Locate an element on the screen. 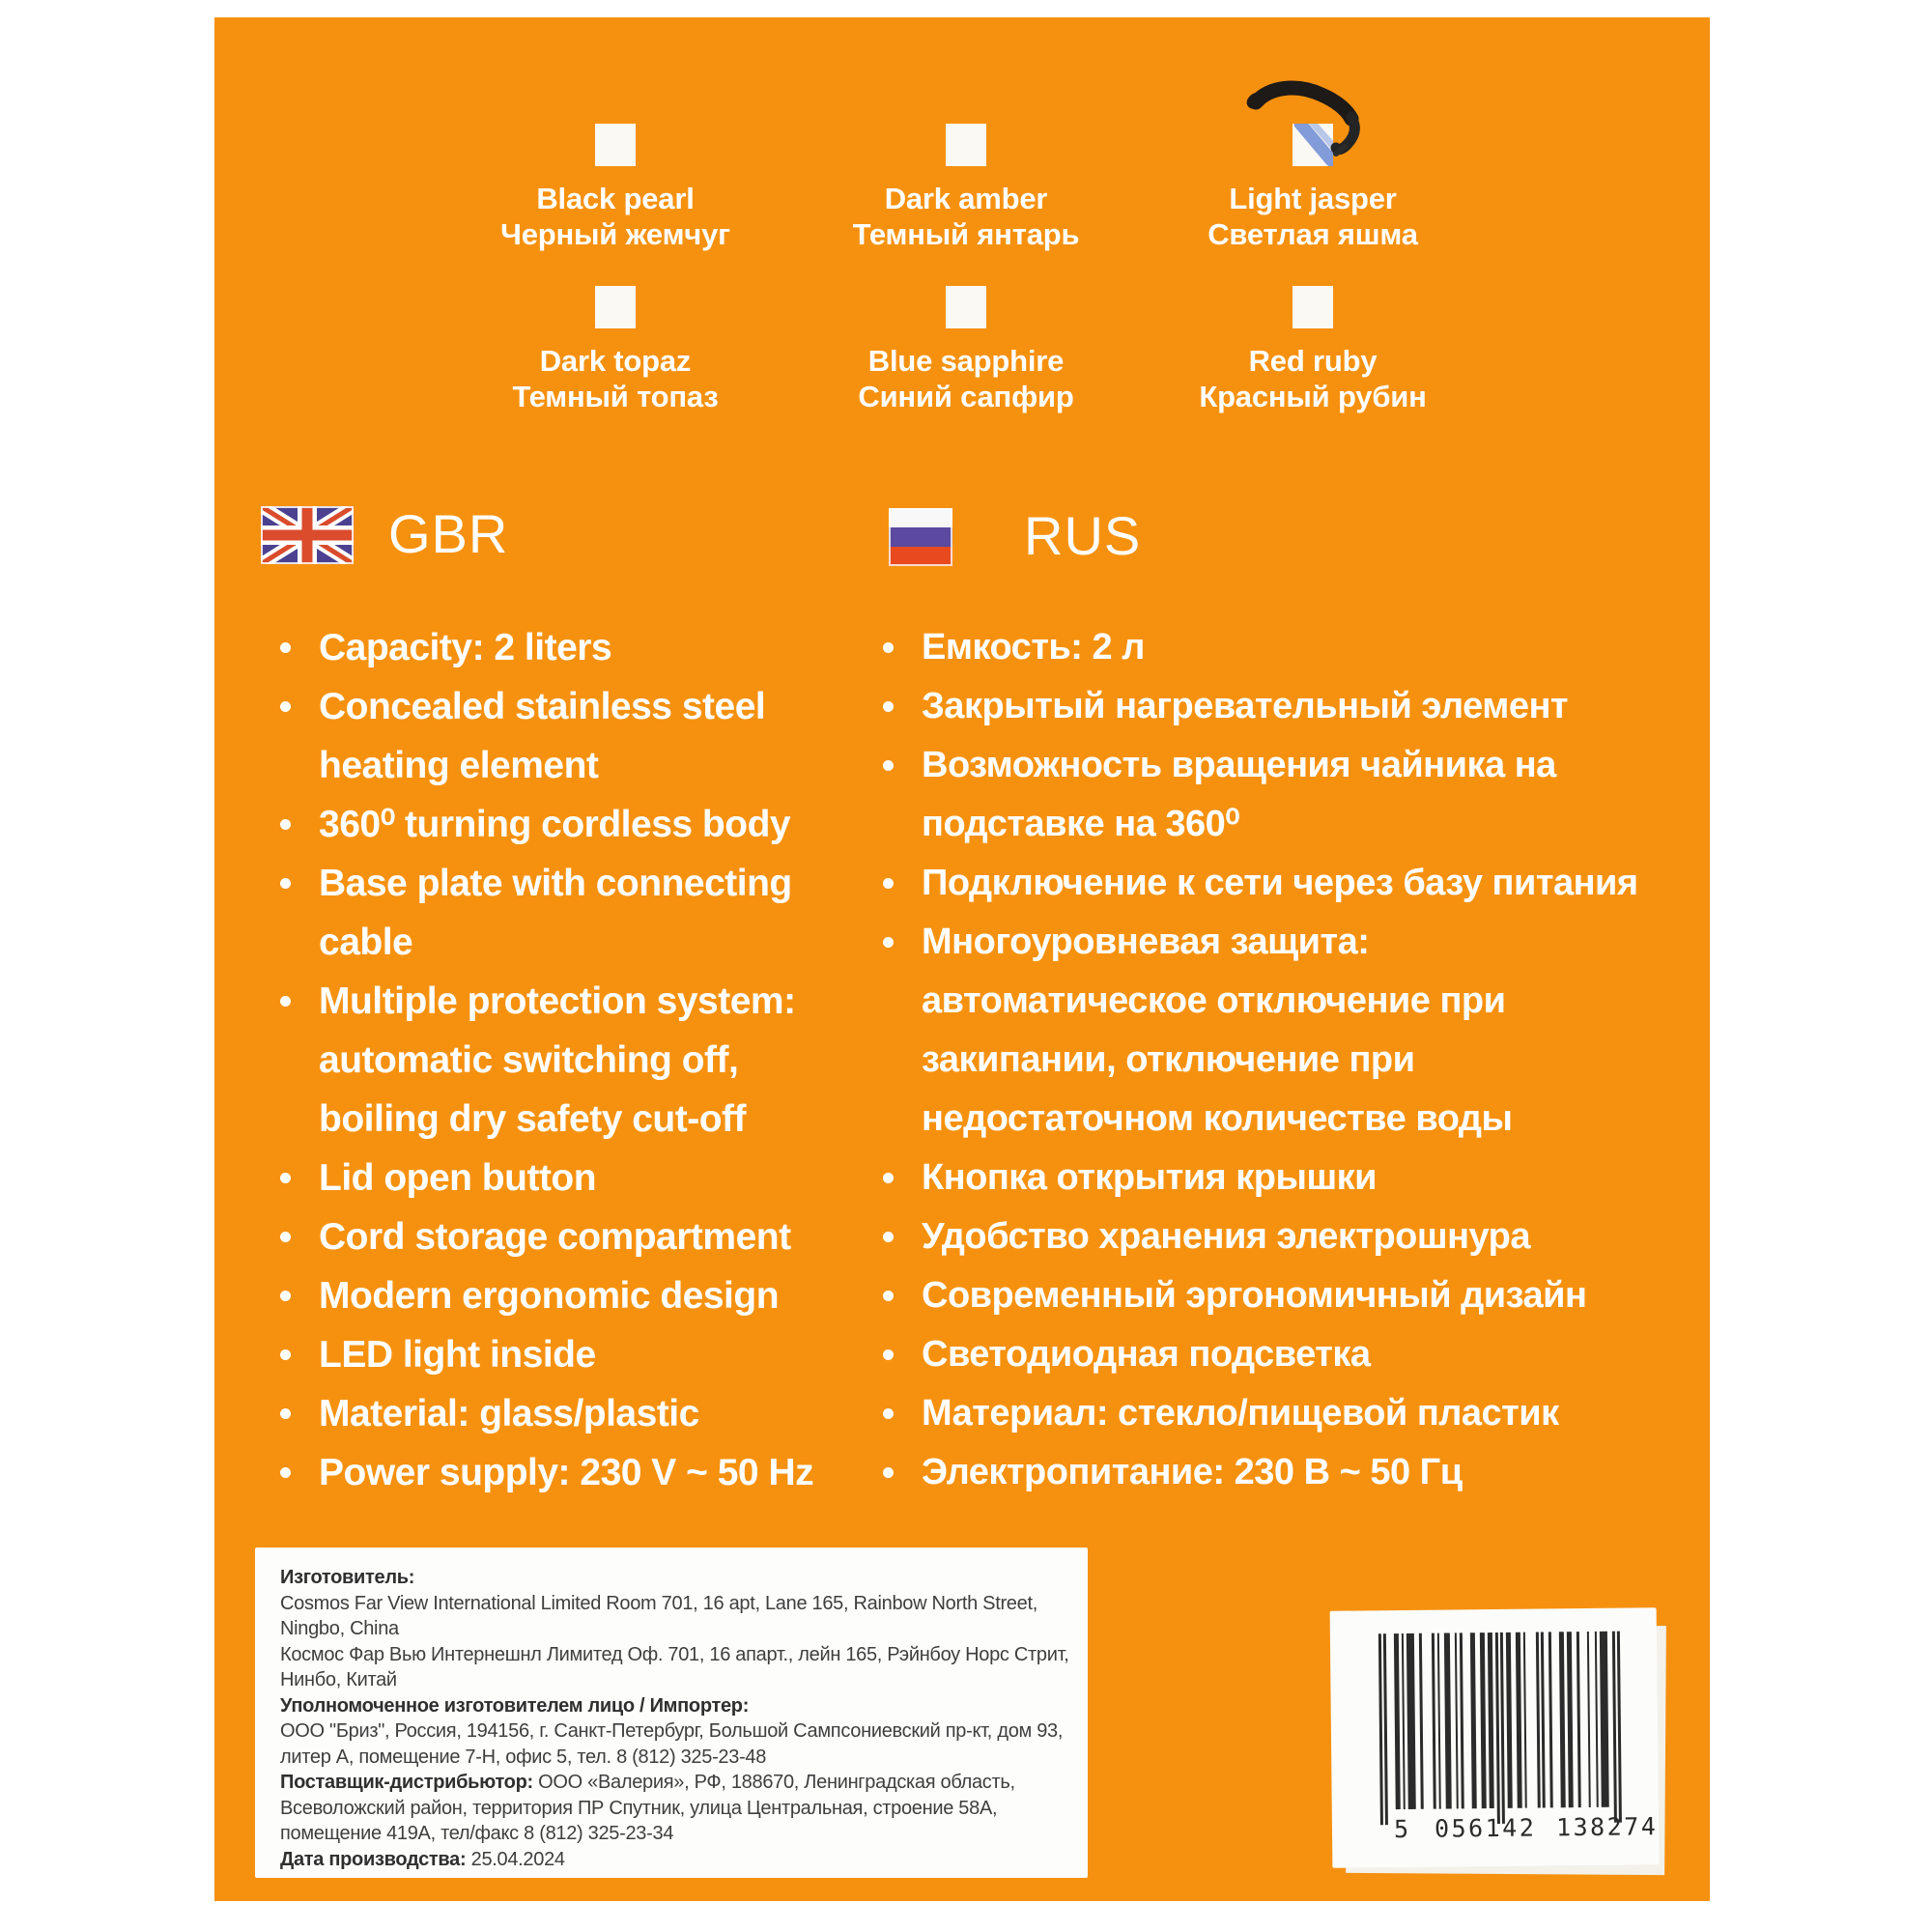 The height and width of the screenshot is (1931, 1932). color-option-light-jasper: Light jasper Светлая яшма is located at coordinates (1313, 188).